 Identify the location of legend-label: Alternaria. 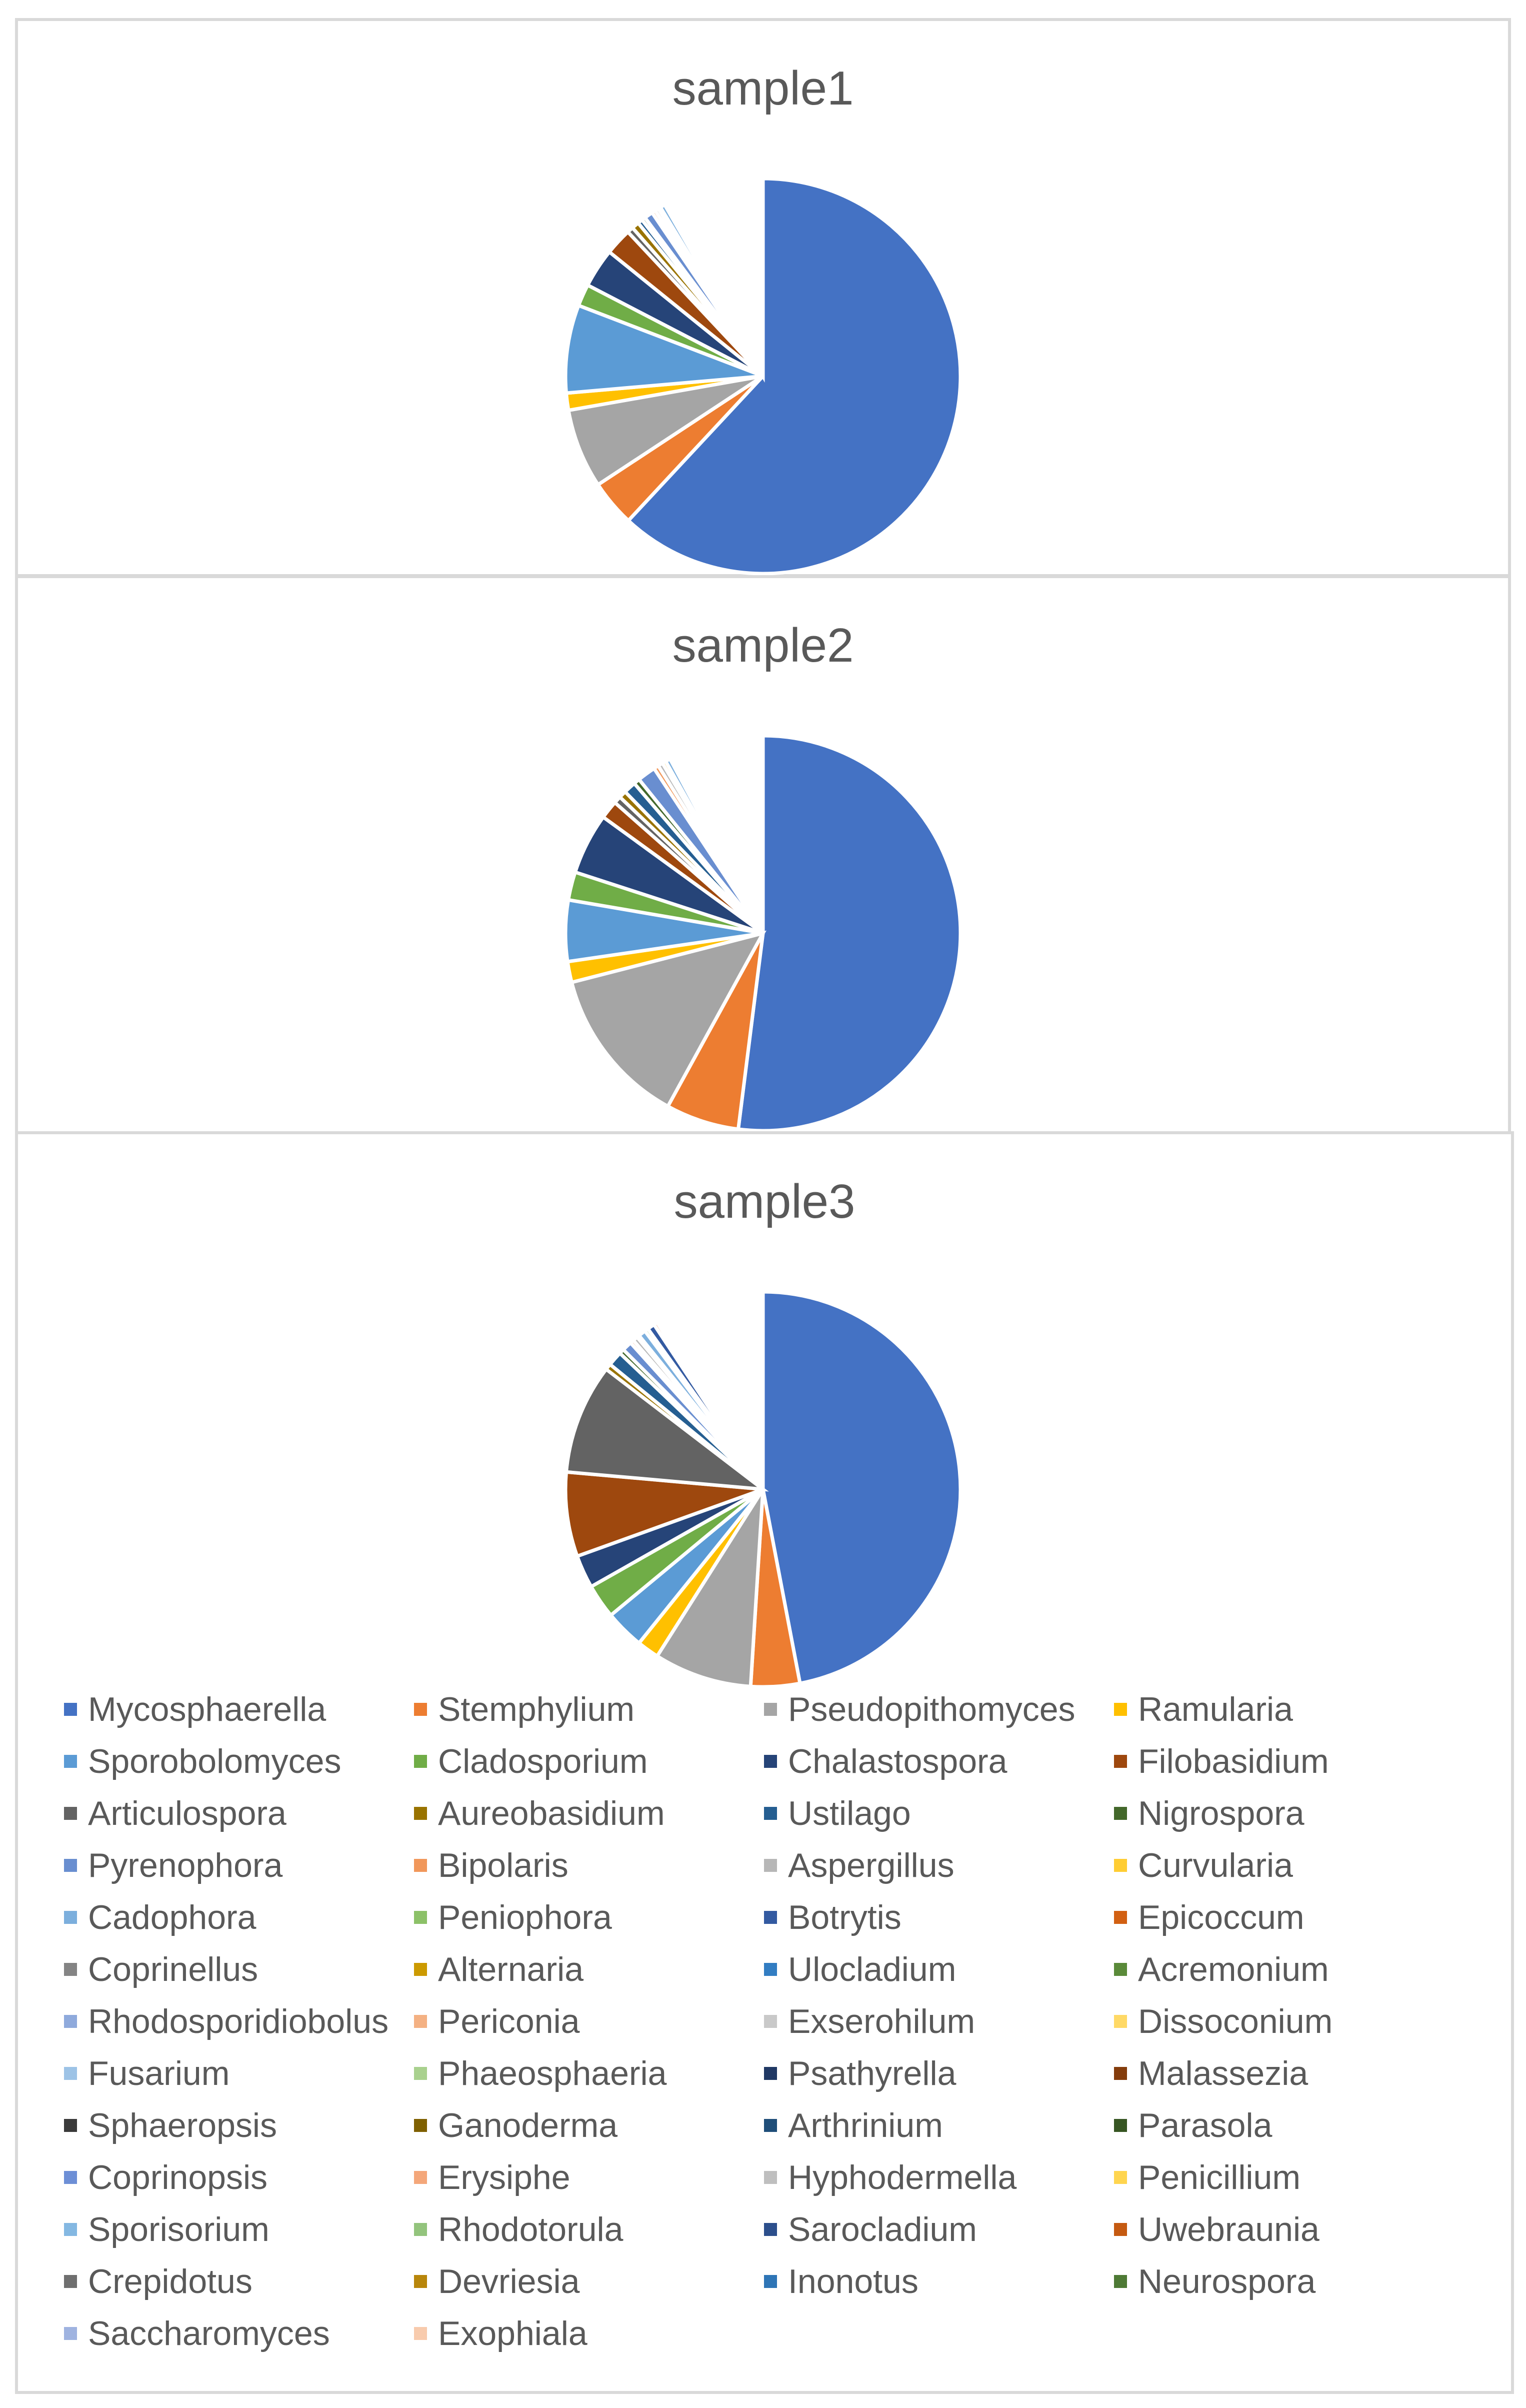
(511, 1969).